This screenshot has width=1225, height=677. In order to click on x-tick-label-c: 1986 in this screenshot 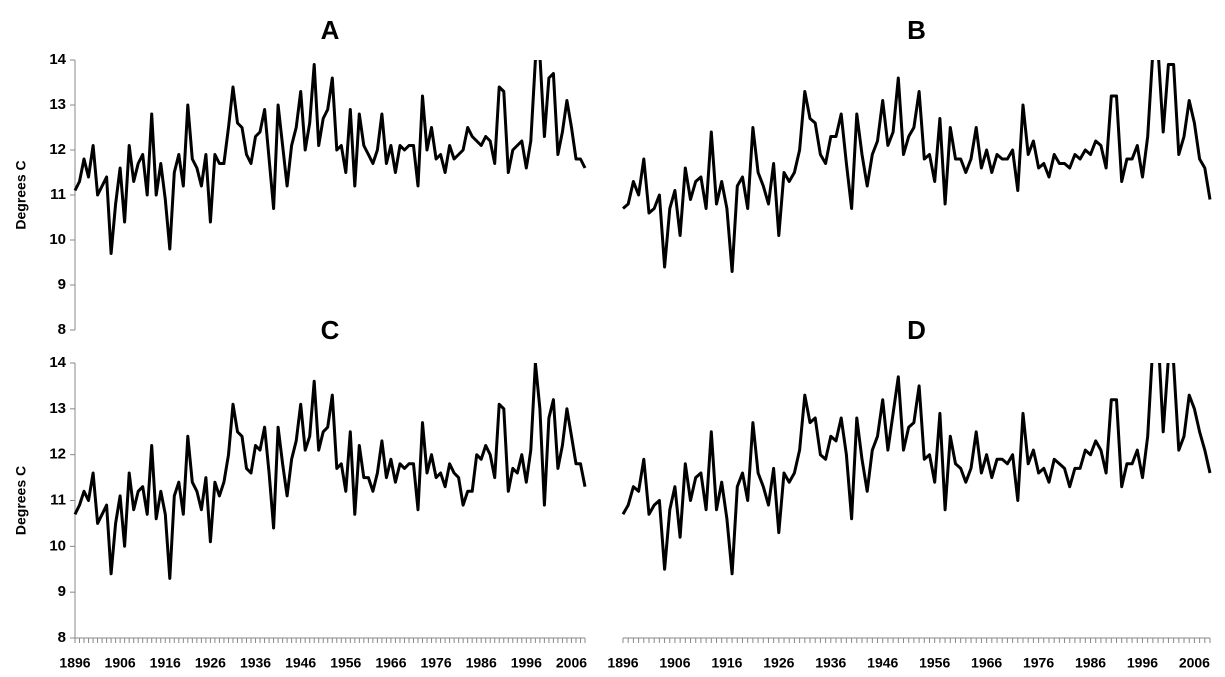, I will do `click(481, 663)`.